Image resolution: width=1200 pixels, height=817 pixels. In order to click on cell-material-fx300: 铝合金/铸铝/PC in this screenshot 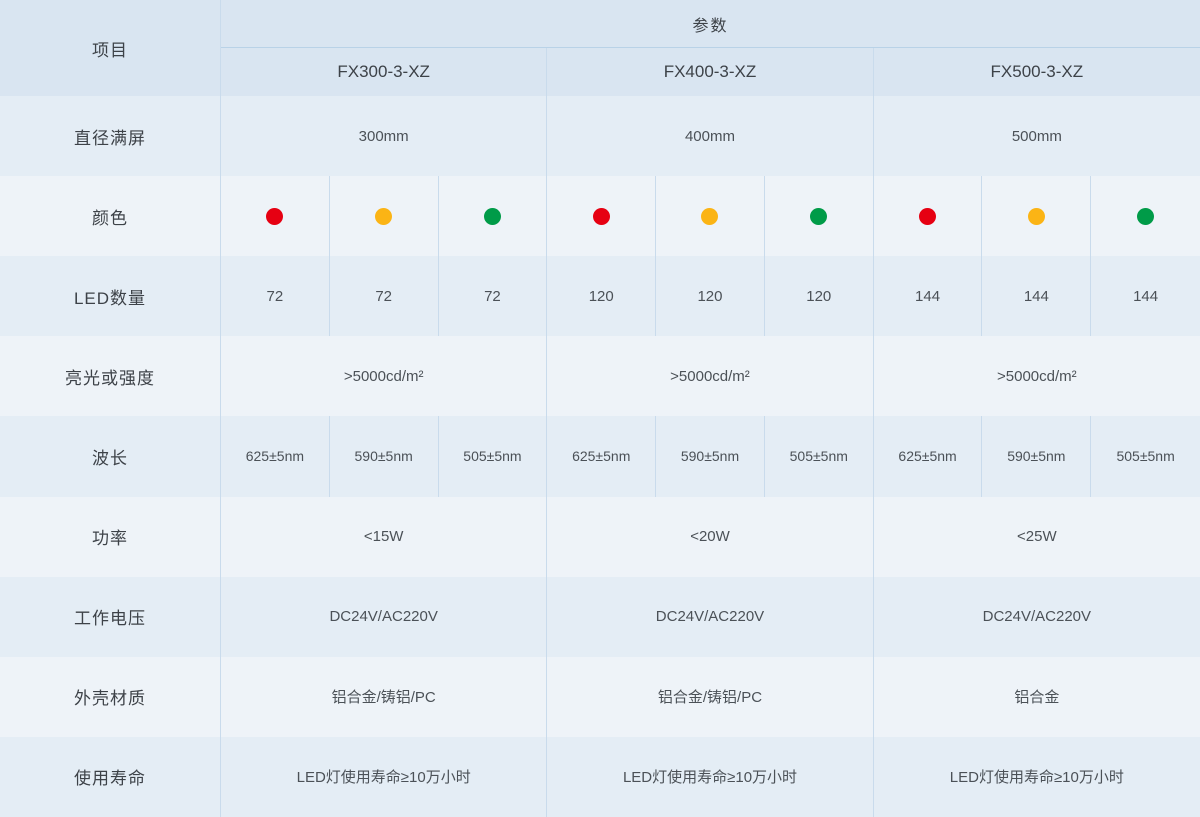, I will do `click(384, 696)`.